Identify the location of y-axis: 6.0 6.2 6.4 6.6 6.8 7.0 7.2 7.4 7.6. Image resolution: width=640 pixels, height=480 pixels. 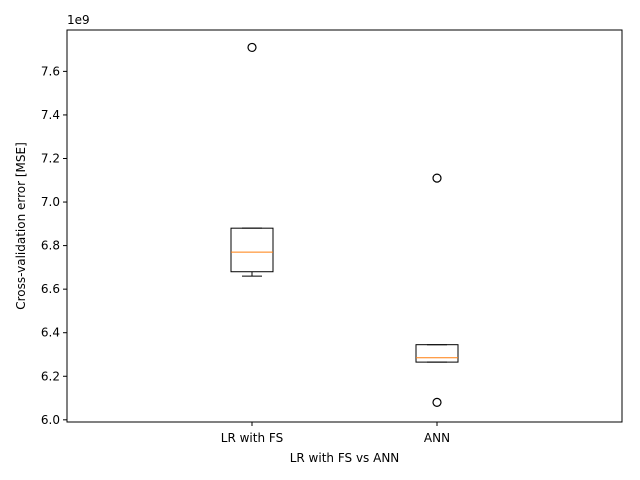
(54, 245).